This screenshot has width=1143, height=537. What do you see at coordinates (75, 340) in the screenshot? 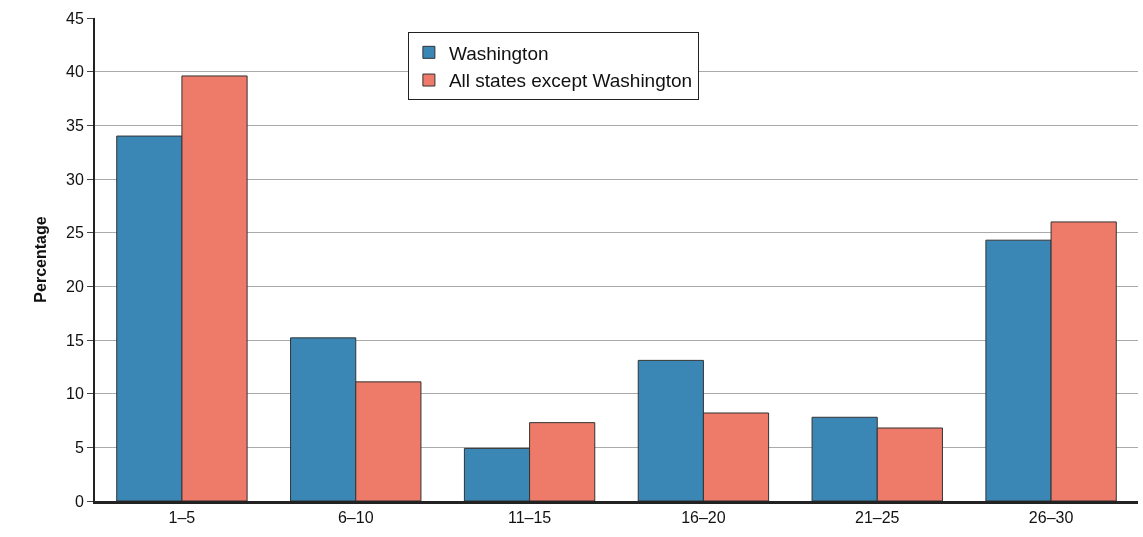
I see `y-tick-label: 15` at bounding box center [75, 340].